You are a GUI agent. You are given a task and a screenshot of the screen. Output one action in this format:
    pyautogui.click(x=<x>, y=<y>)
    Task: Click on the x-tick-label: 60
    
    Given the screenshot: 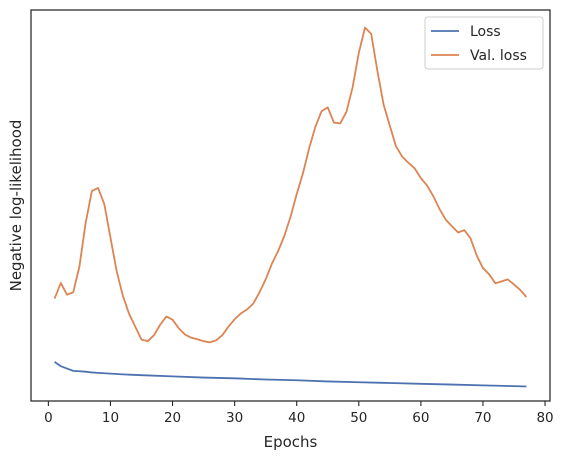 What is the action you would take?
    pyautogui.click(x=420, y=418)
    